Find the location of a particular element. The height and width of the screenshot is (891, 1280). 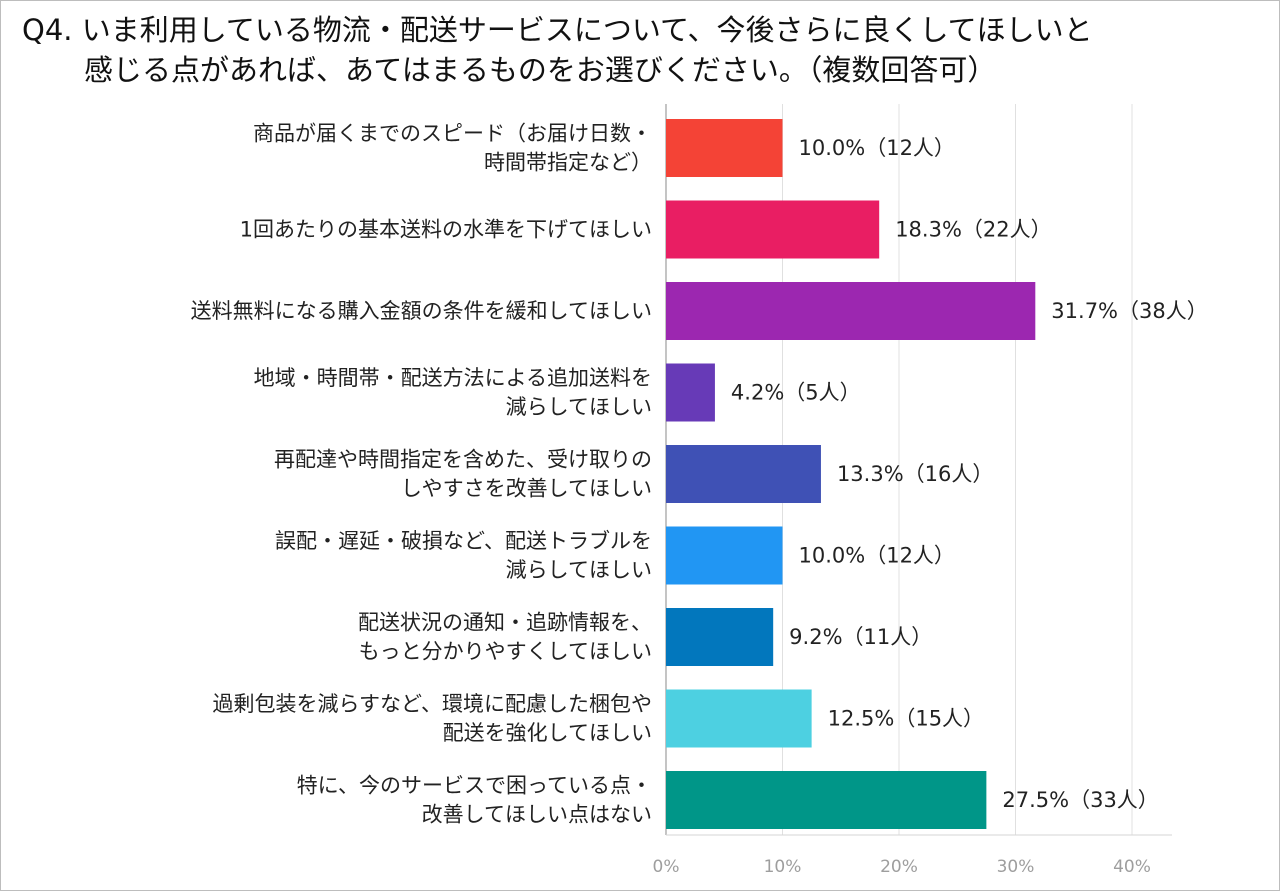

title-line-1: Q4. いま利用している物流・配送サービスについて、今後さらに良くしてほしいと is located at coordinates (557, 30).